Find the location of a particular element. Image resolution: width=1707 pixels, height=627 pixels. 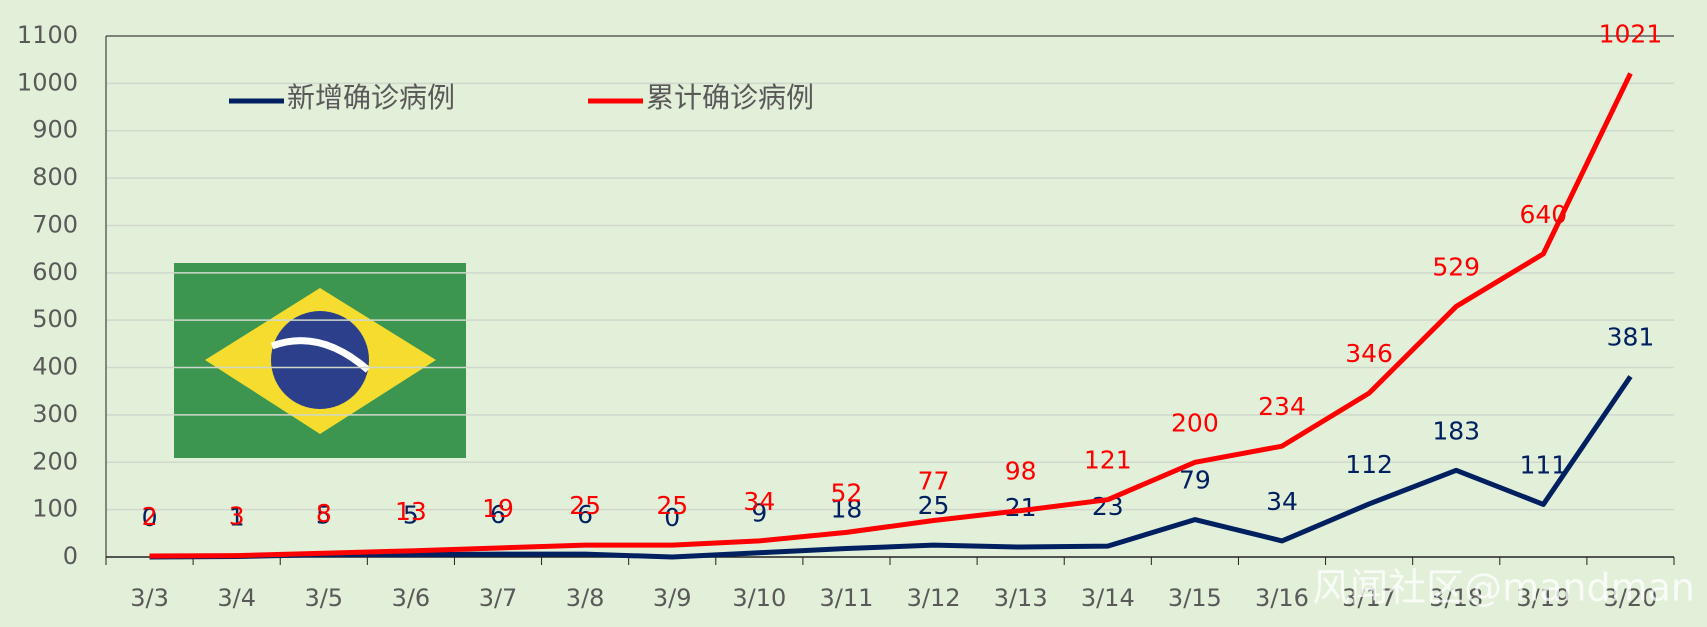

data-label: 183 is located at coordinates (1456, 430).